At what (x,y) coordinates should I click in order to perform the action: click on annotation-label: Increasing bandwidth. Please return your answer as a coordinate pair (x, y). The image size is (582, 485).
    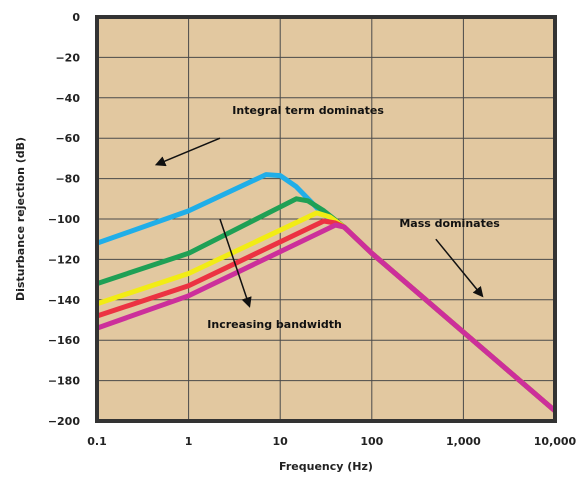
    Looking at the image, I should click on (274, 324).